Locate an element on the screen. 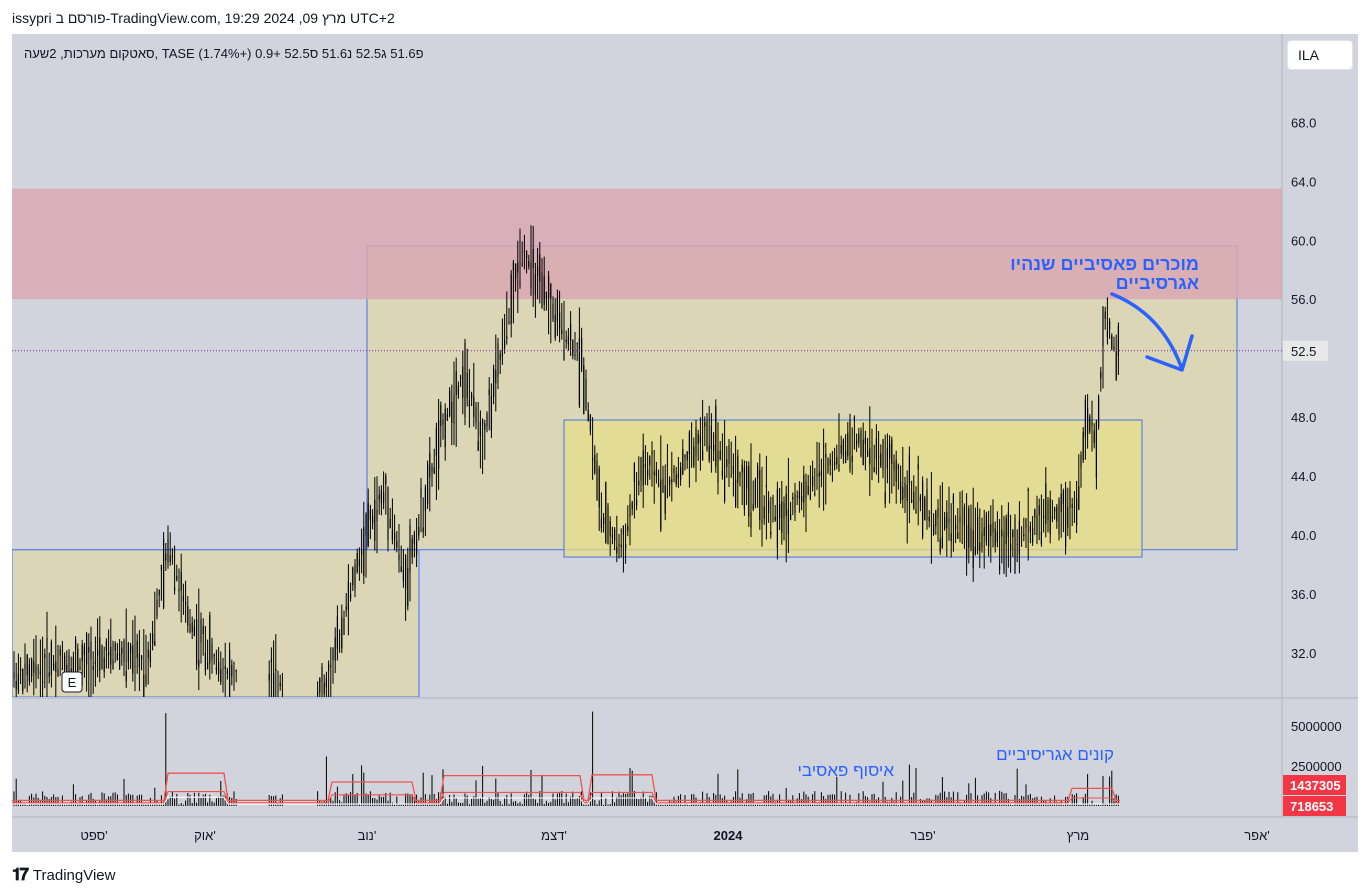 This screenshot has height=896, width=1371. volume-current-tag is located at coordinates (1314, 785).